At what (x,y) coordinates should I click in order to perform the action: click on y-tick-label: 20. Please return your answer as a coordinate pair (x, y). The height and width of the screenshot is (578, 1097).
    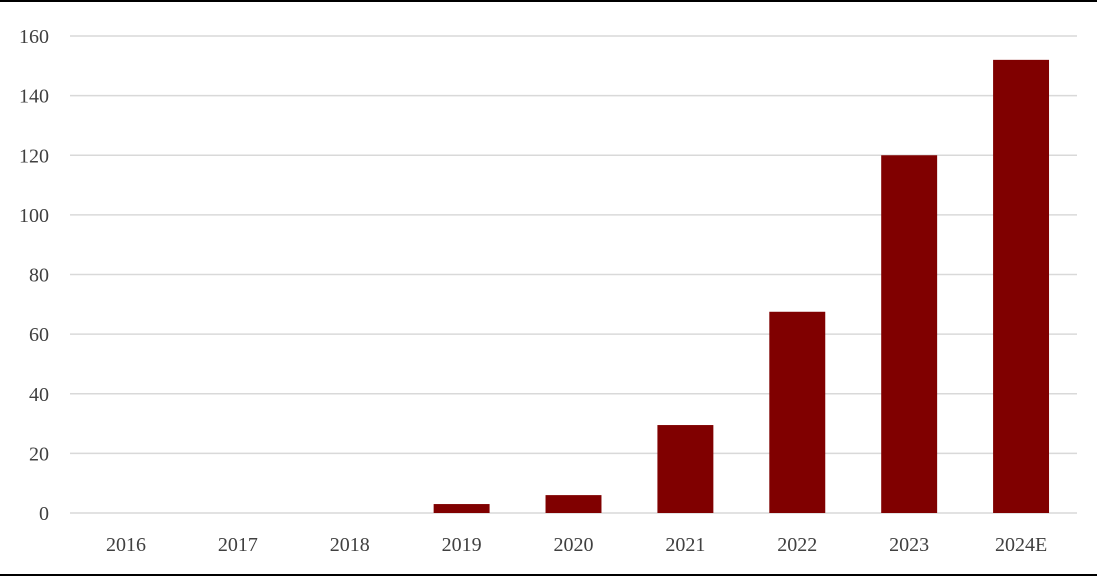
    Looking at the image, I should click on (39, 454).